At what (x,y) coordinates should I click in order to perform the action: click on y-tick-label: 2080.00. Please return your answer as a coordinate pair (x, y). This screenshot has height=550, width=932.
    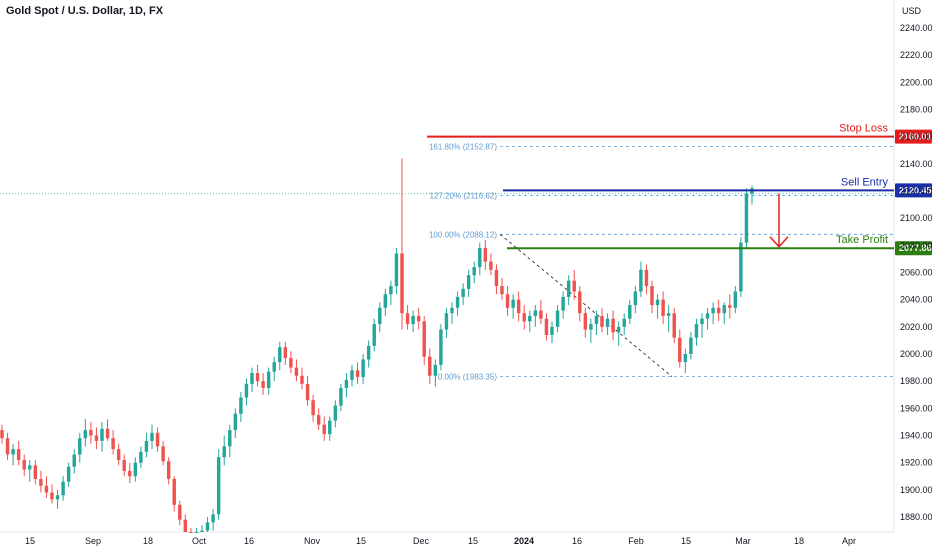
    Looking at the image, I should click on (916, 245).